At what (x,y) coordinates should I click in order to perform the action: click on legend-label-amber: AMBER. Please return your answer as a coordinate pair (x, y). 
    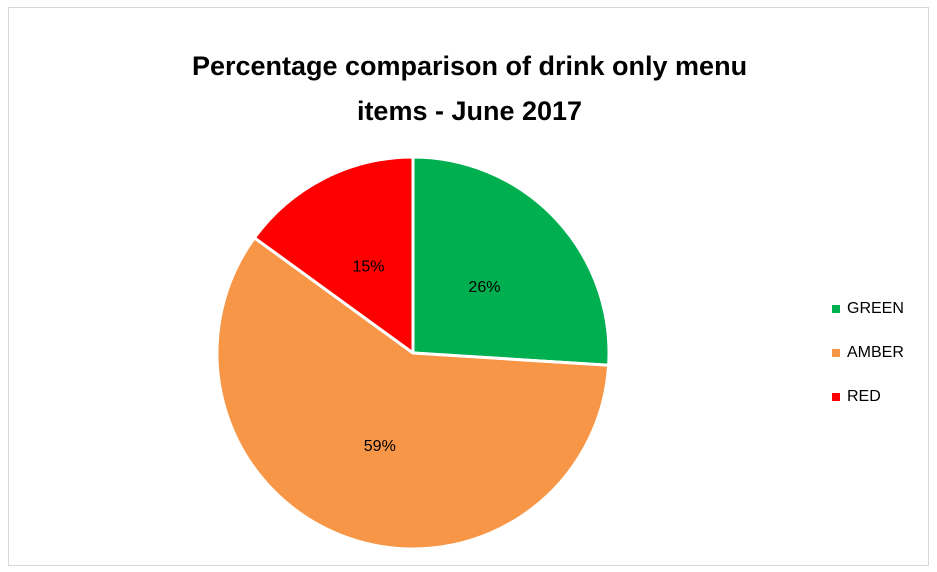
    Looking at the image, I should click on (875, 352).